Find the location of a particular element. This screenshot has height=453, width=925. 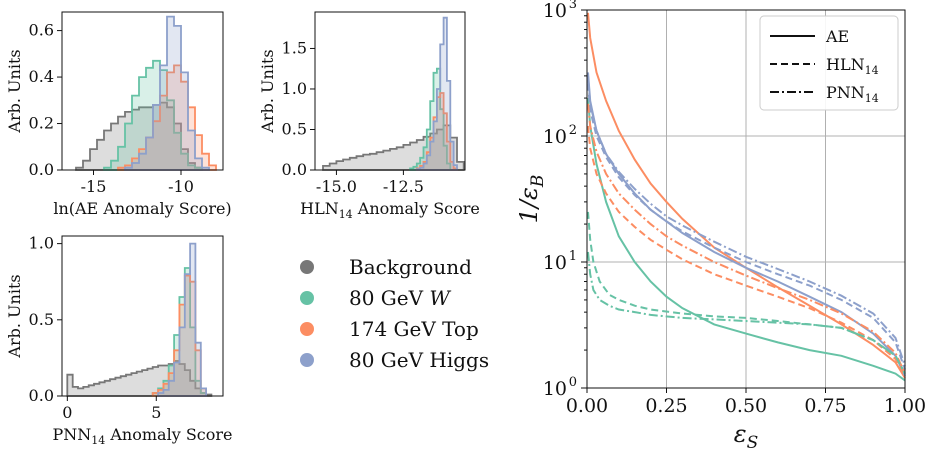

x-tick-label: -15 is located at coordinates (94, 186).